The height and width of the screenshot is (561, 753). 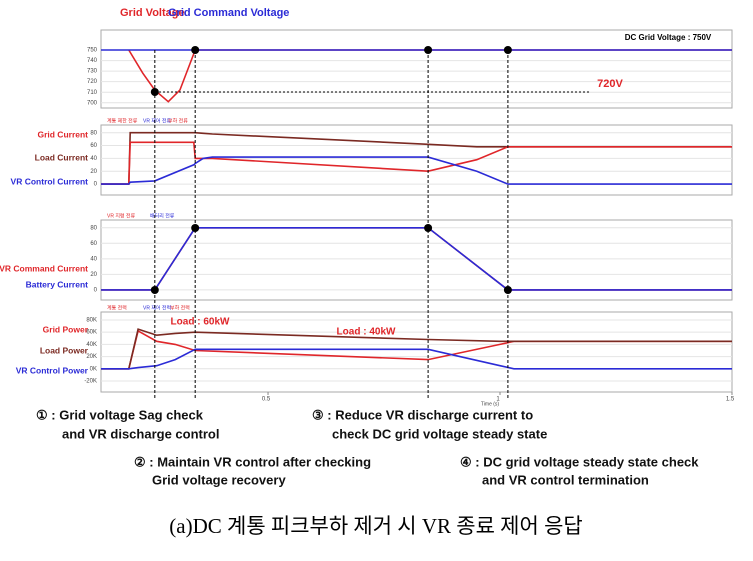 I want to click on note: ① : Grid voltage Sag check, so click(x=120, y=414).